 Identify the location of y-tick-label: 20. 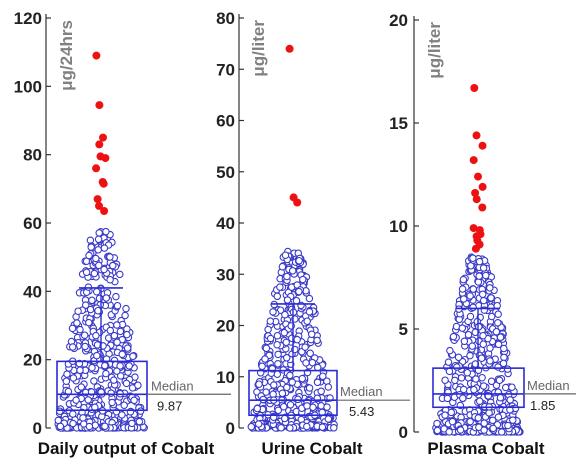
(225, 326).